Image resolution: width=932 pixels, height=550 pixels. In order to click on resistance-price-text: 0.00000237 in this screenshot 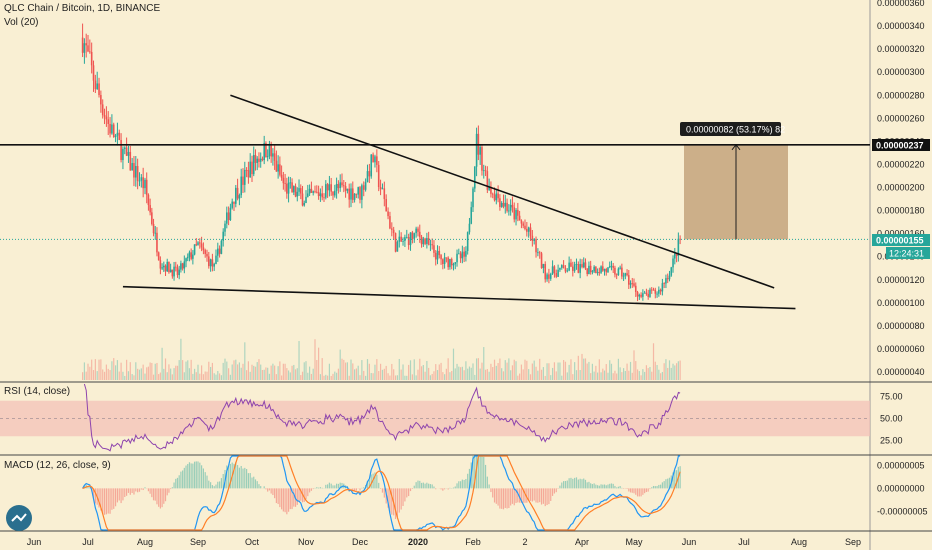, I will do `click(900, 146)`.